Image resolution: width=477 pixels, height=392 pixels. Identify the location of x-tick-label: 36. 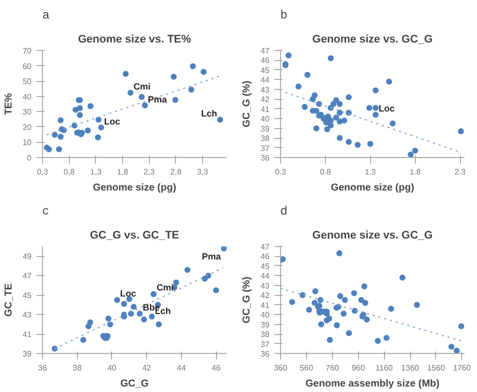
(43, 368).